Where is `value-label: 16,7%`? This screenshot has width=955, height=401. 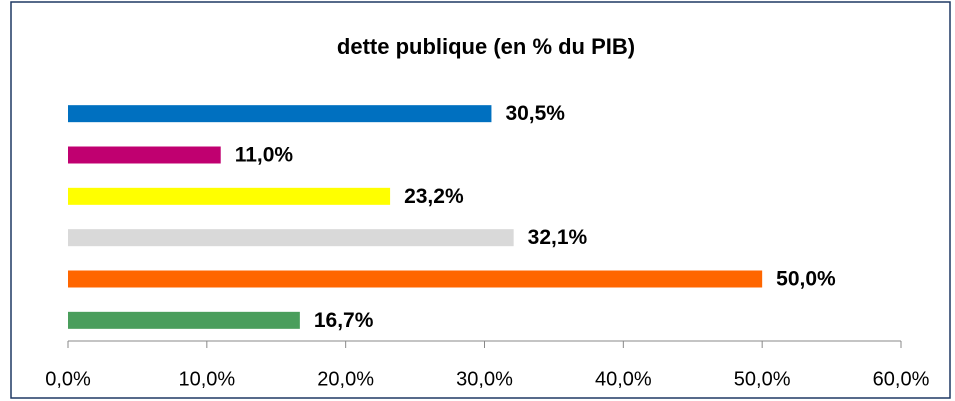 value-label: 16,7% is located at coordinates (344, 320).